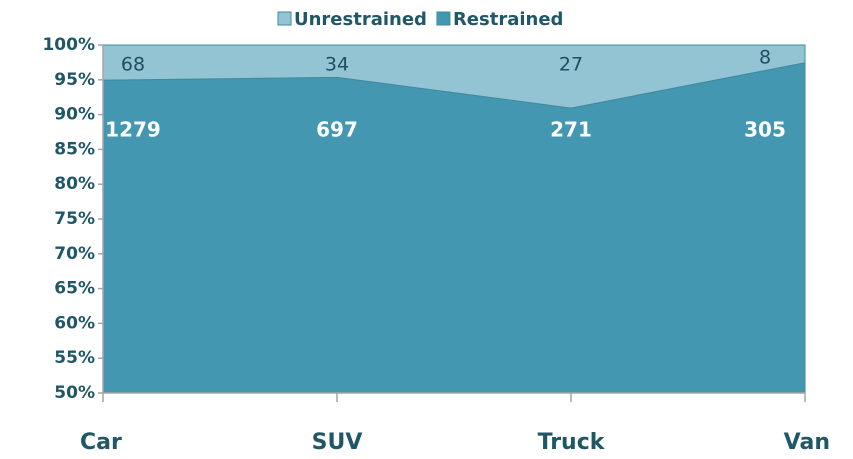  Describe the element at coordinates (74, 115) in the screenshot. I see `y-tick-label: 90%` at that location.